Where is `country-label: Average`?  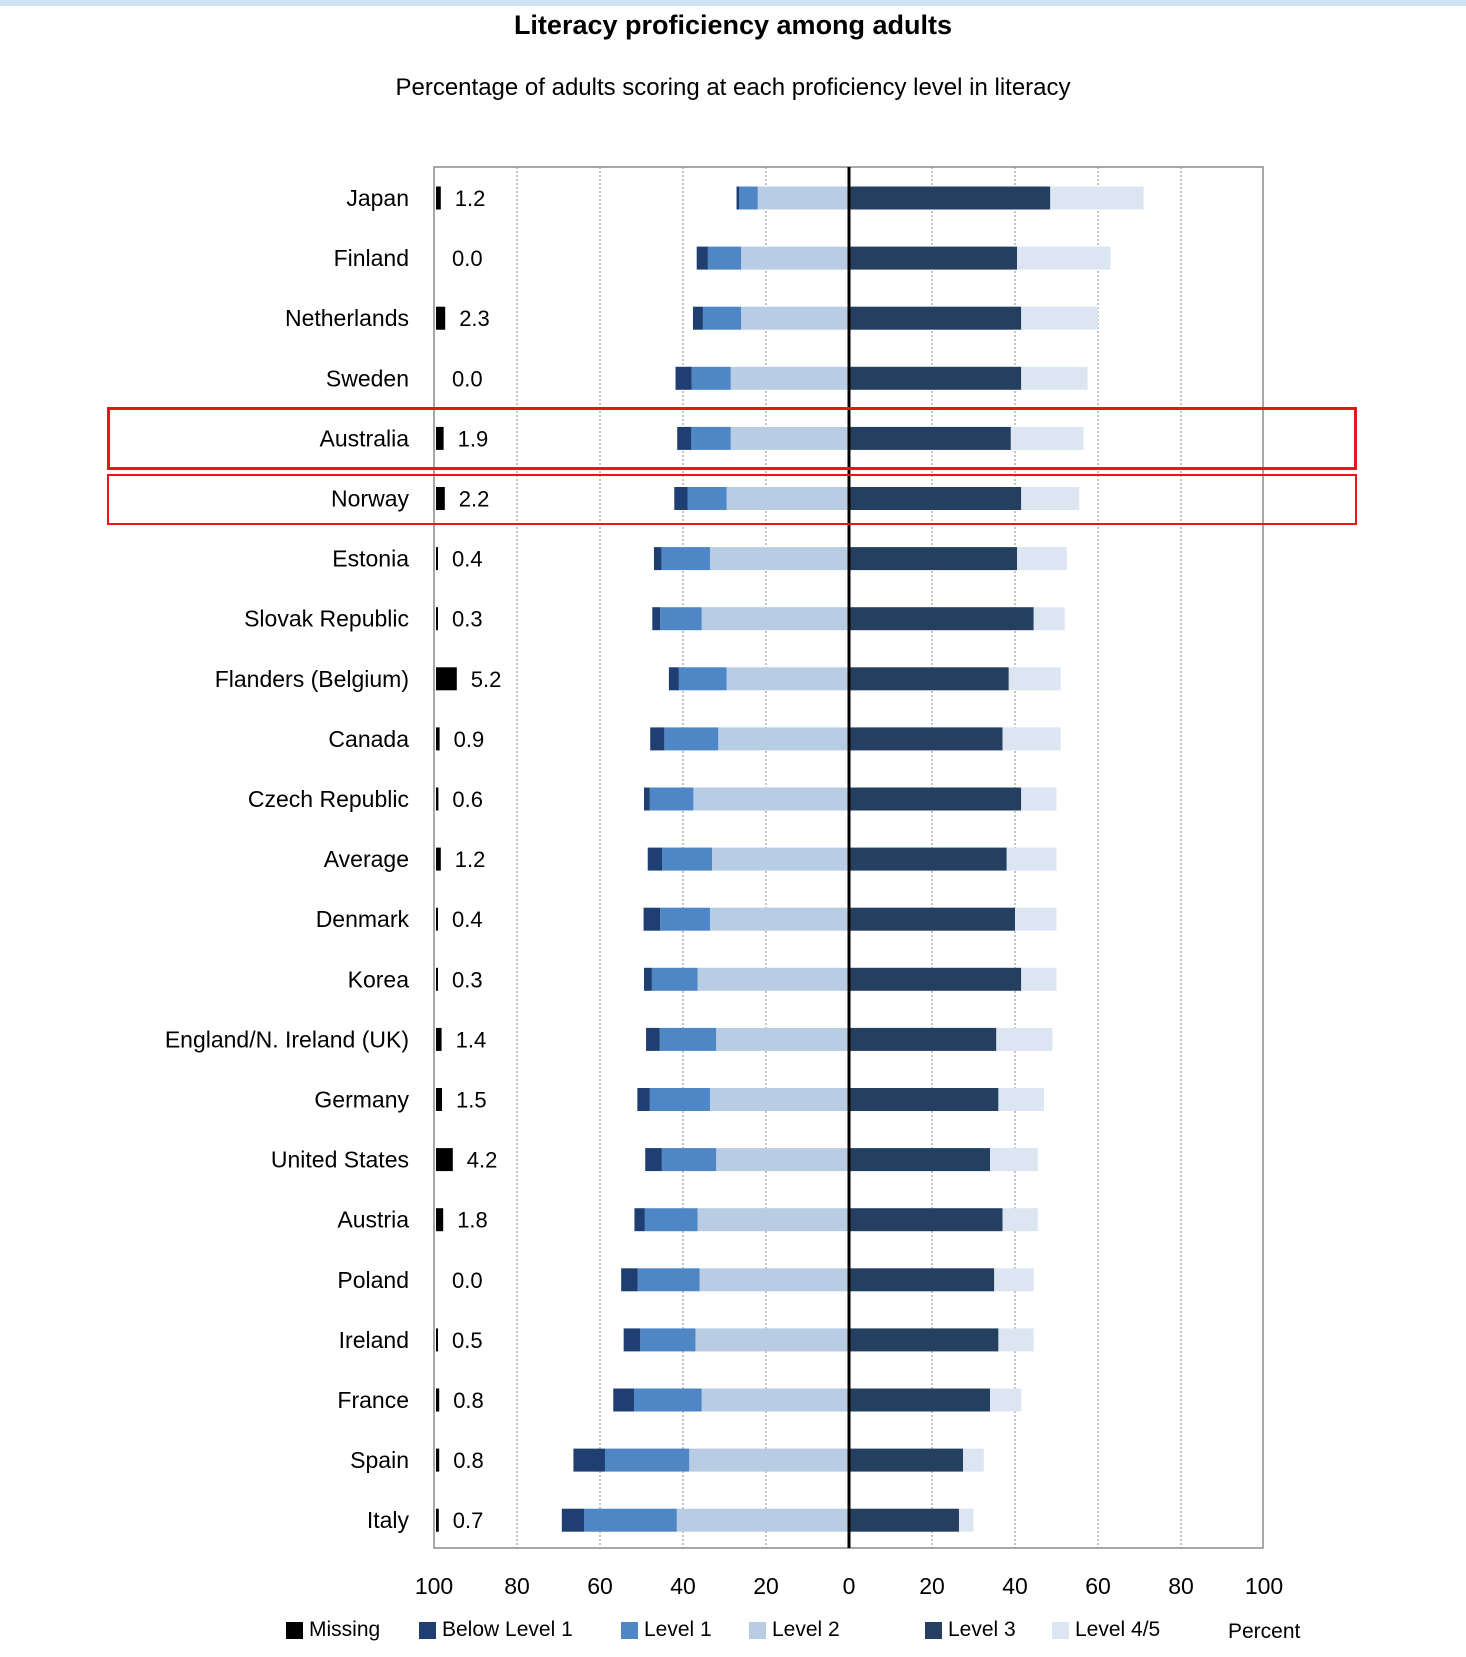 country-label: Average is located at coordinates (366, 859).